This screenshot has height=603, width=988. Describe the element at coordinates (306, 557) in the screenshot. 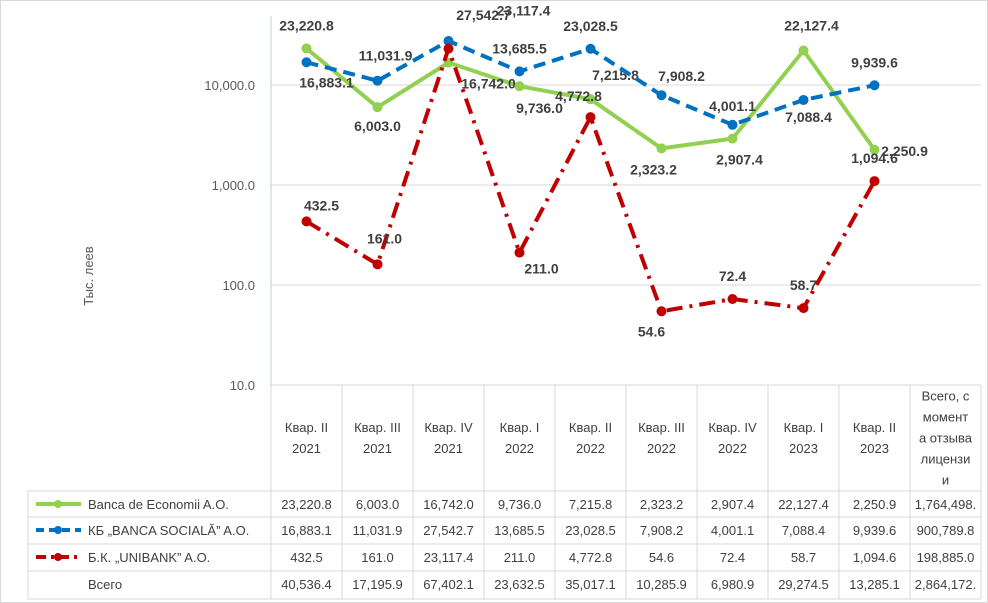

I see `table-cell: 432.5` at that location.